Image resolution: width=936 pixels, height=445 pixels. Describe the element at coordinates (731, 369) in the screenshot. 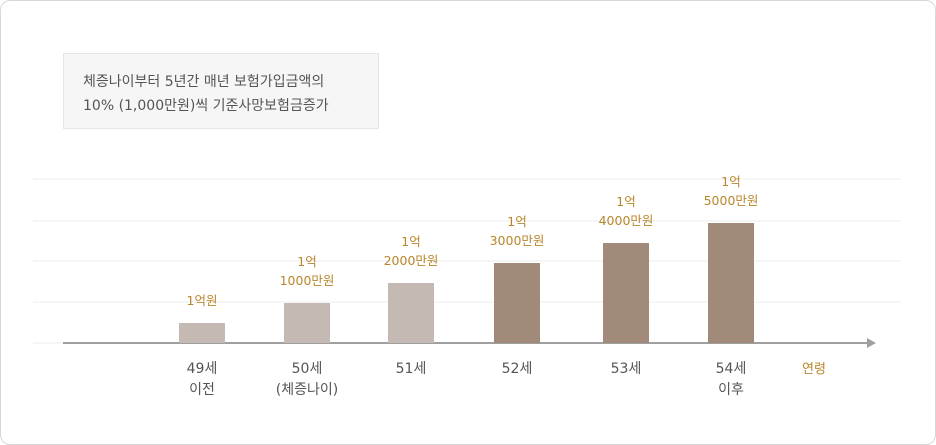

I see `x-tick-label: 54세` at that location.